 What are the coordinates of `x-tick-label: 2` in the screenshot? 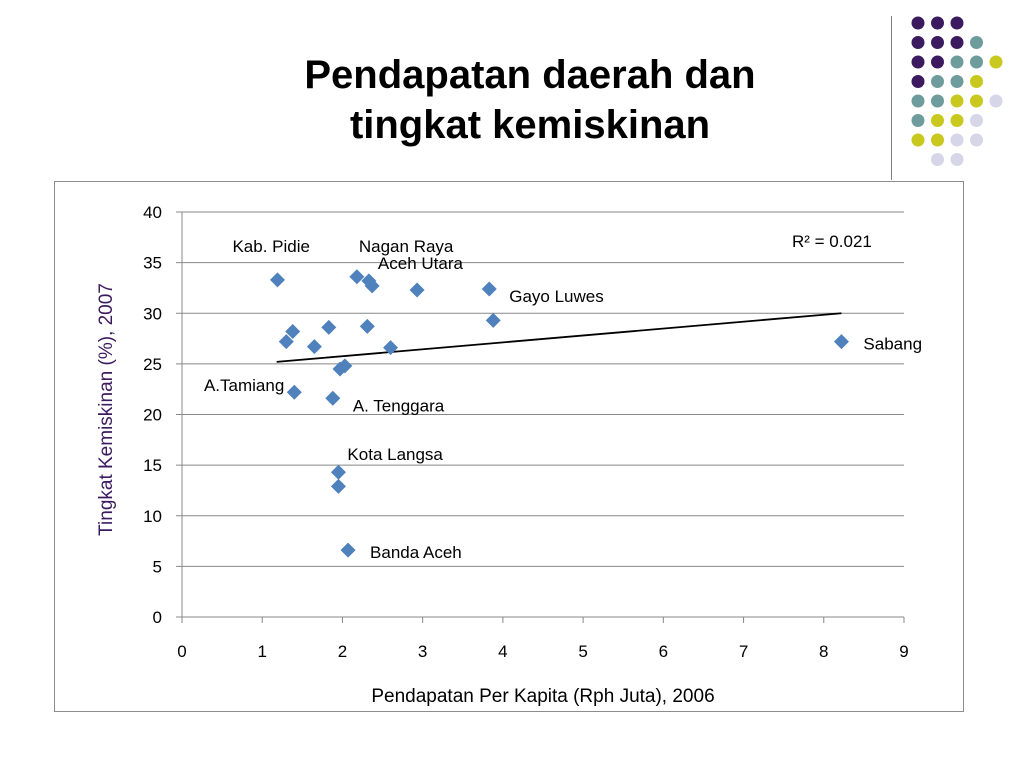 It's located at (342, 651).